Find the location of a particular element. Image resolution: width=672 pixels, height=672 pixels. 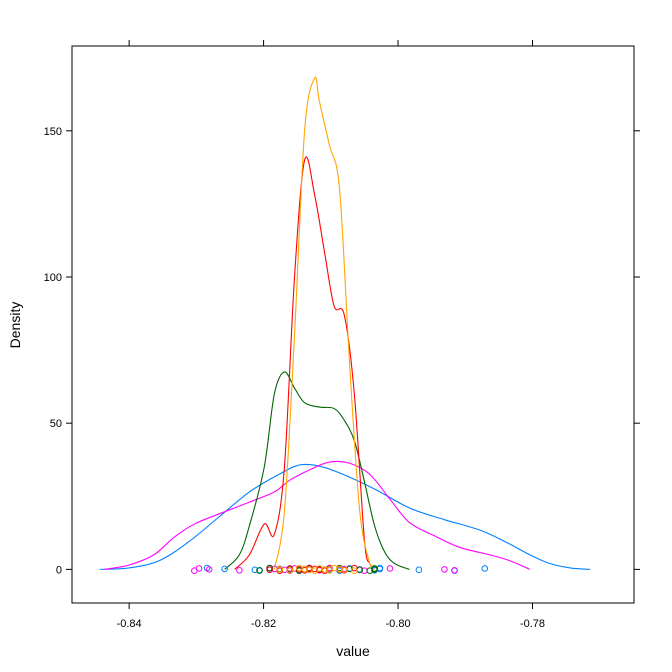

y-axis-title: Density is located at coordinates (15, 325).